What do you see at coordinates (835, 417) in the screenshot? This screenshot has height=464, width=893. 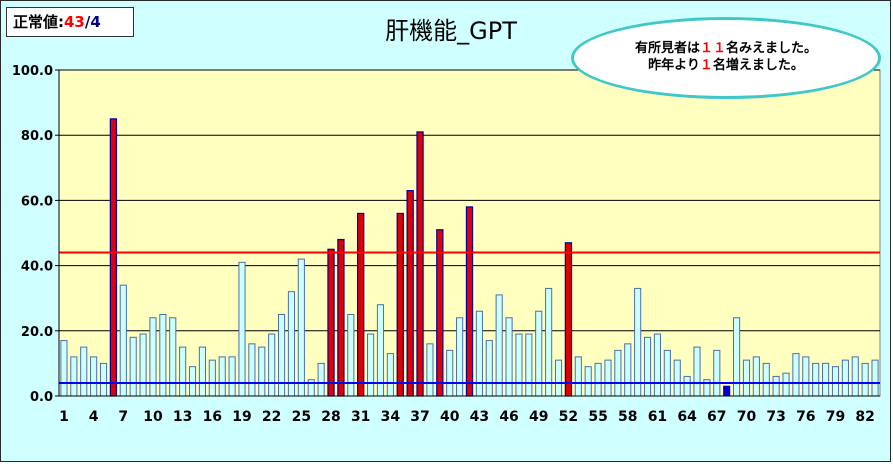 I see `x-tick-label: 79` at bounding box center [835, 417].